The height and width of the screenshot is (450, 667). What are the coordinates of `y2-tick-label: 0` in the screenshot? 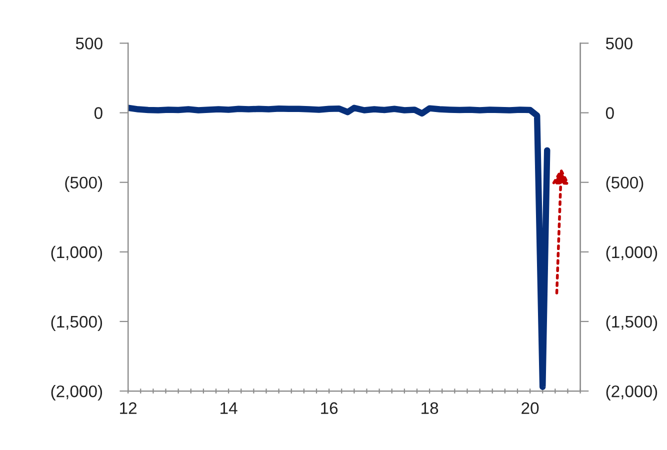 It's located at (610, 113).